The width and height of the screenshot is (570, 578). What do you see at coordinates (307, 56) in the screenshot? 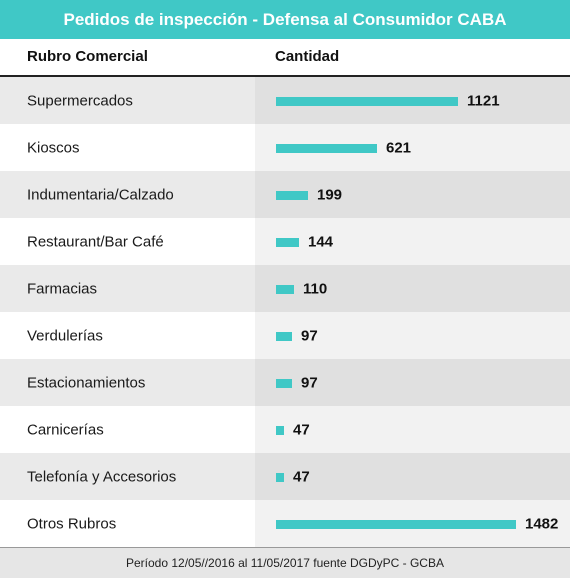
I see `column-header-cantidad: Cantidad` at bounding box center [307, 56].